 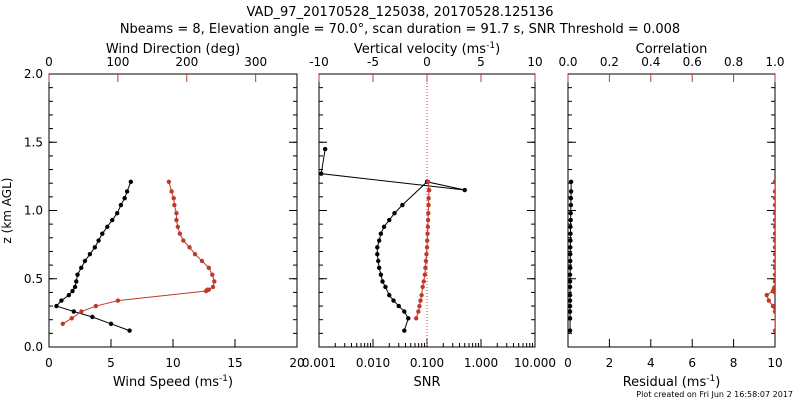 What do you see at coordinates (33, 211) in the screenshot?
I see `y-tick-label: 1.0` at bounding box center [33, 211].